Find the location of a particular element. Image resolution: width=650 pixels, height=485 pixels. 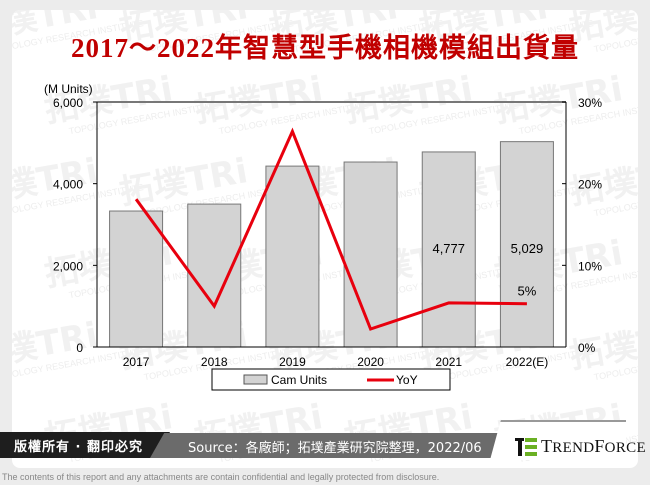

y2-tick-label: 10% is located at coordinates (590, 266).